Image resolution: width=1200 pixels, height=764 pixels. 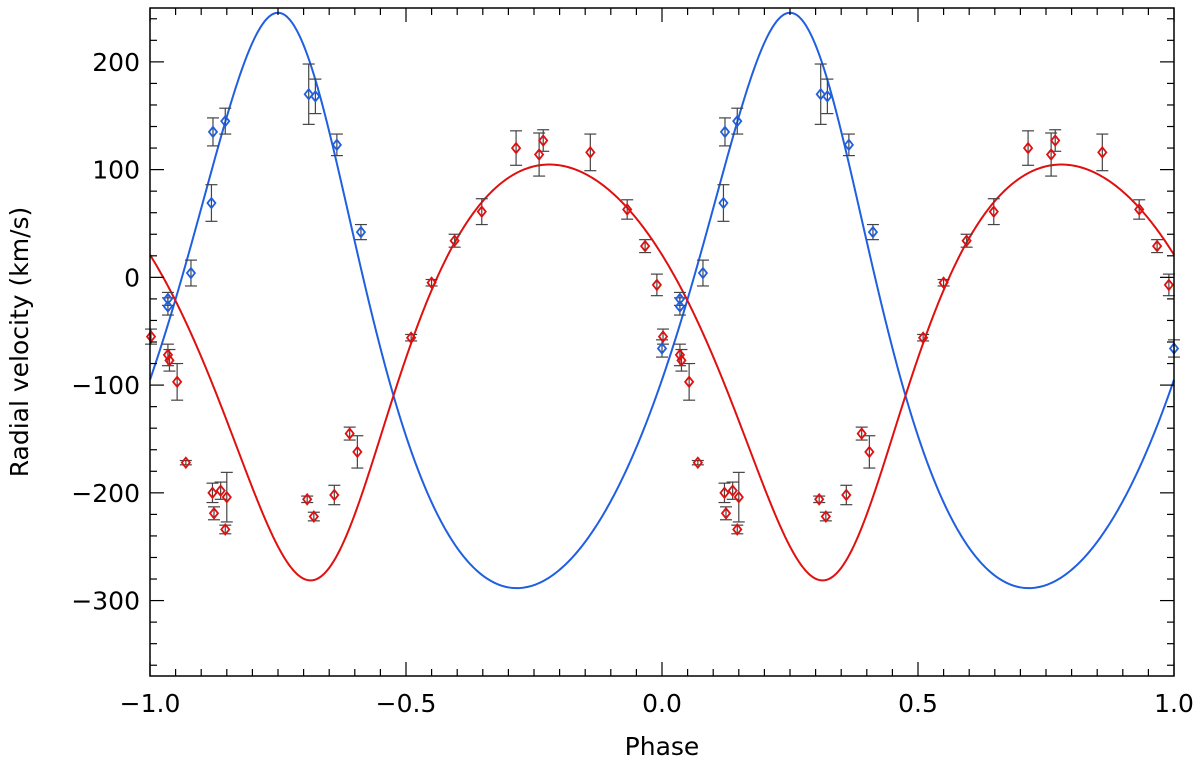 What do you see at coordinates (116, 170) in the screenshot?
I see `y-tick-label: 100` at bounding box center [116, 170].